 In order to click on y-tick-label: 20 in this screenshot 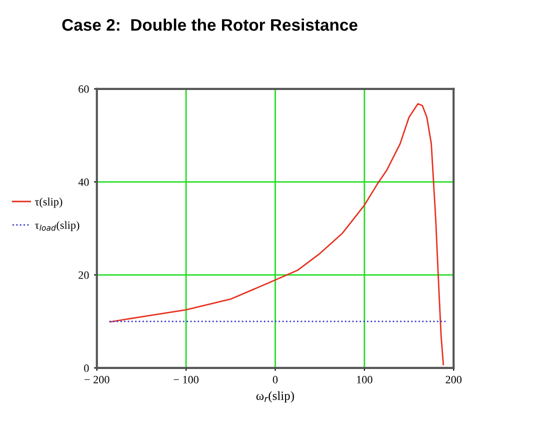, I will do `click(83, 275)`.